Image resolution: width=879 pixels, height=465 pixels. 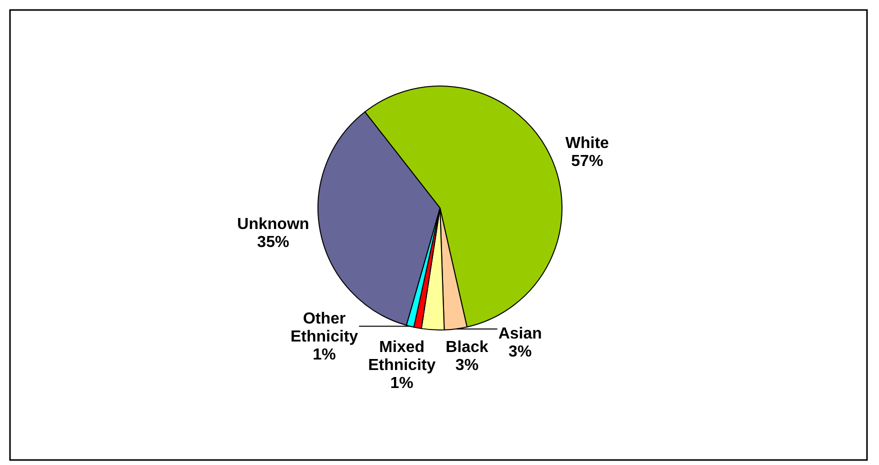 I want to click on slice-label: Unknown, so click(x=273, y=224).